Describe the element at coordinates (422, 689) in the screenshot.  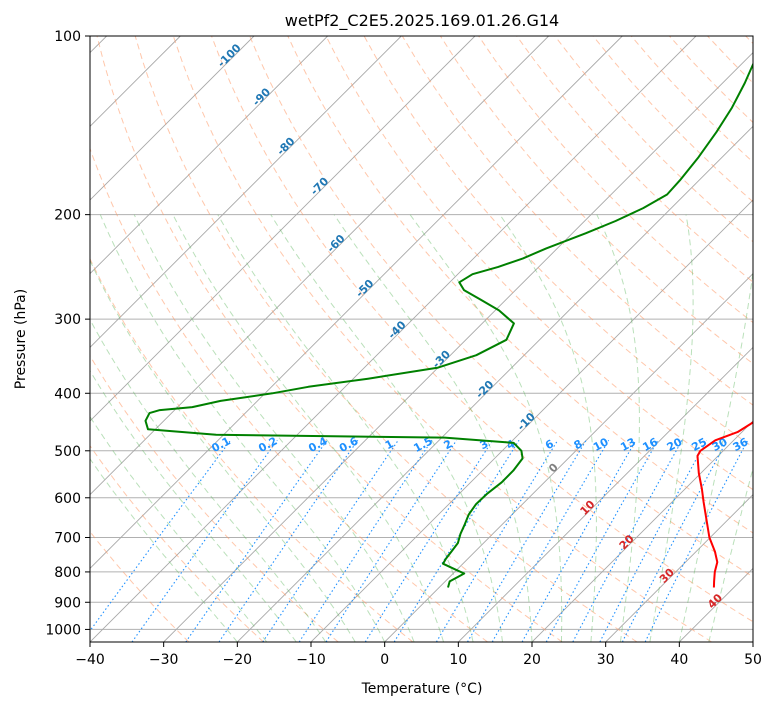
I see `x-axis-title: Temperature (°C)` at that location.